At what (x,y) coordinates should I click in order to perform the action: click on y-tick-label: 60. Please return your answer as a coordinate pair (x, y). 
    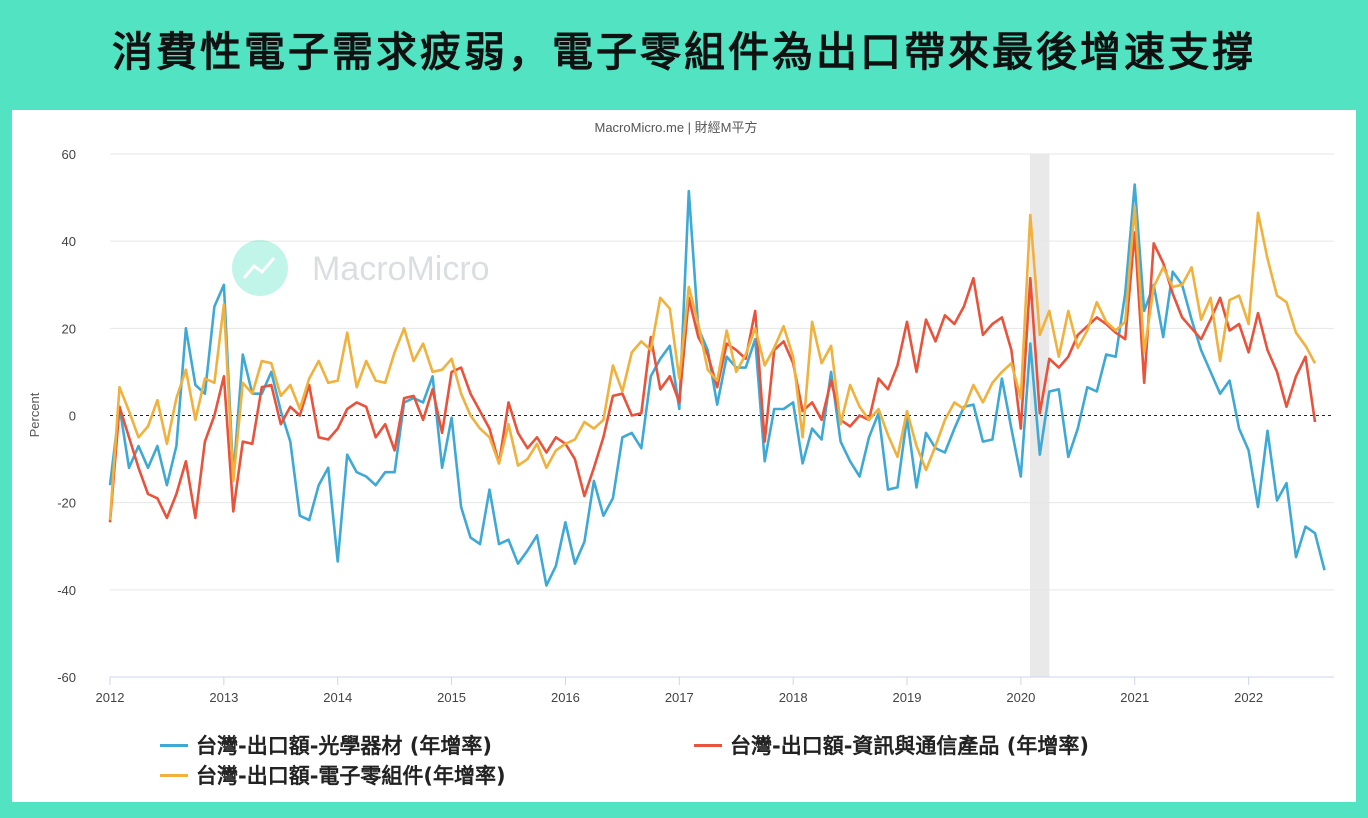
    Looking at the image, I should click on (69, 154).